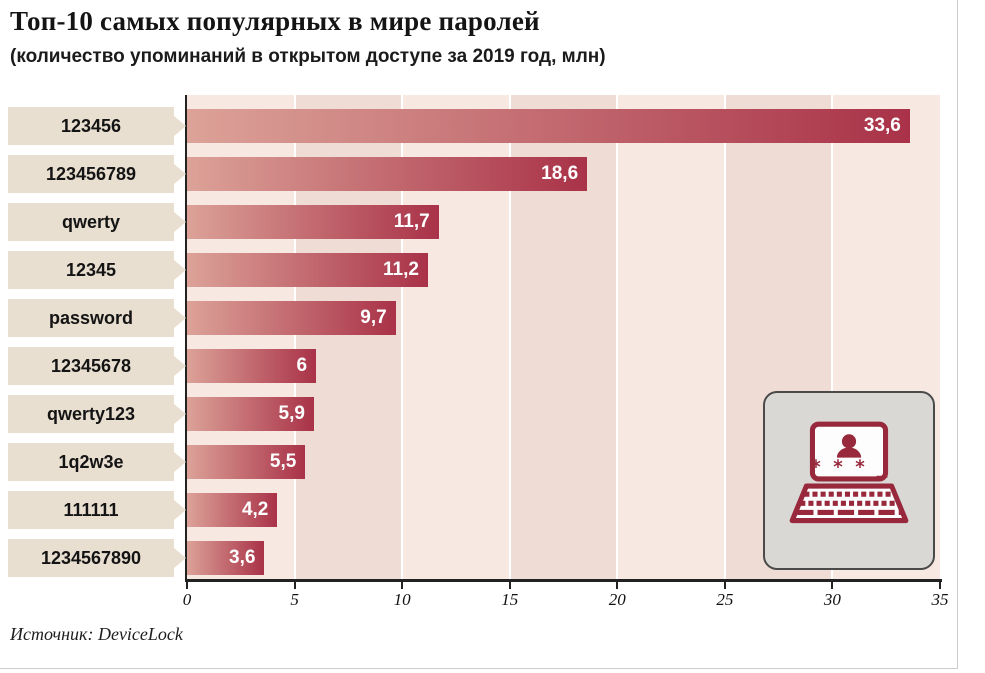 The width and height of the screenshot is (985, 673). What do you see at coordinates (252, 366) in the screenshot?
I see `bar-12345678: 6` at bounding box center [252, 366].